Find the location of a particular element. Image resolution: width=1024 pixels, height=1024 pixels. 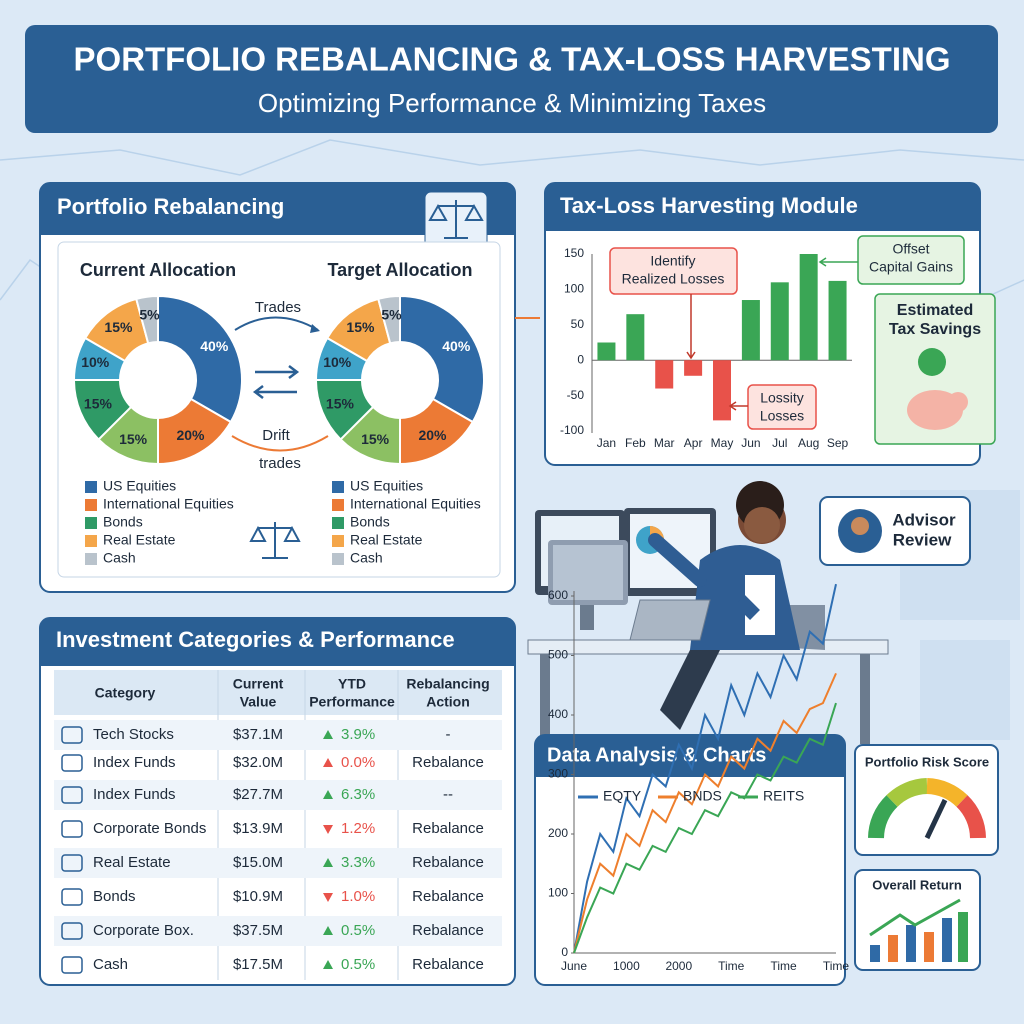

y-tick-label: 150 is located at coordinates (574, 253).